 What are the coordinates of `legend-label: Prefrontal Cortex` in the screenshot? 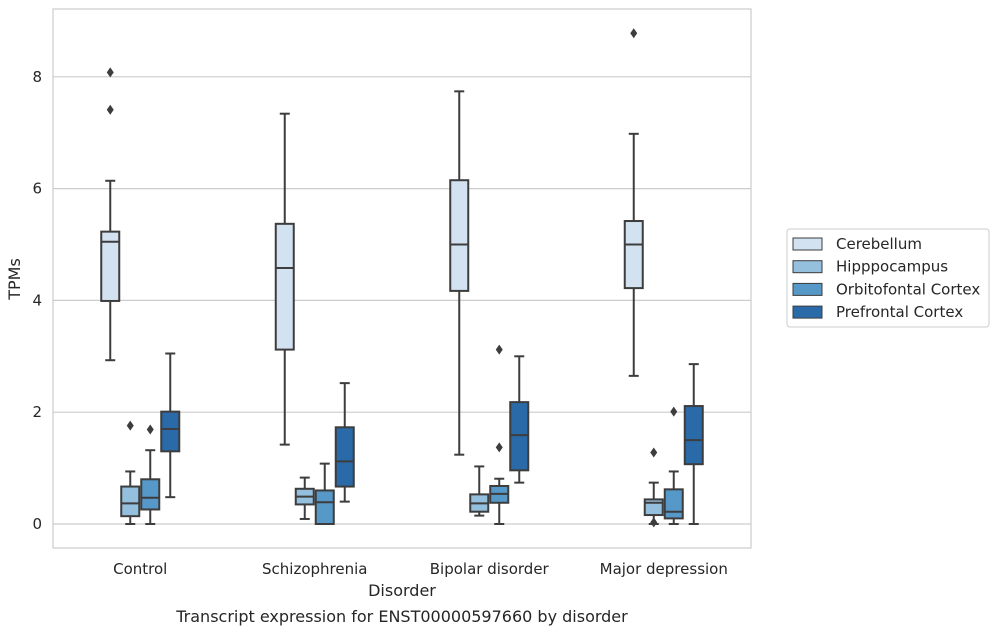 It's located at (899, 312).